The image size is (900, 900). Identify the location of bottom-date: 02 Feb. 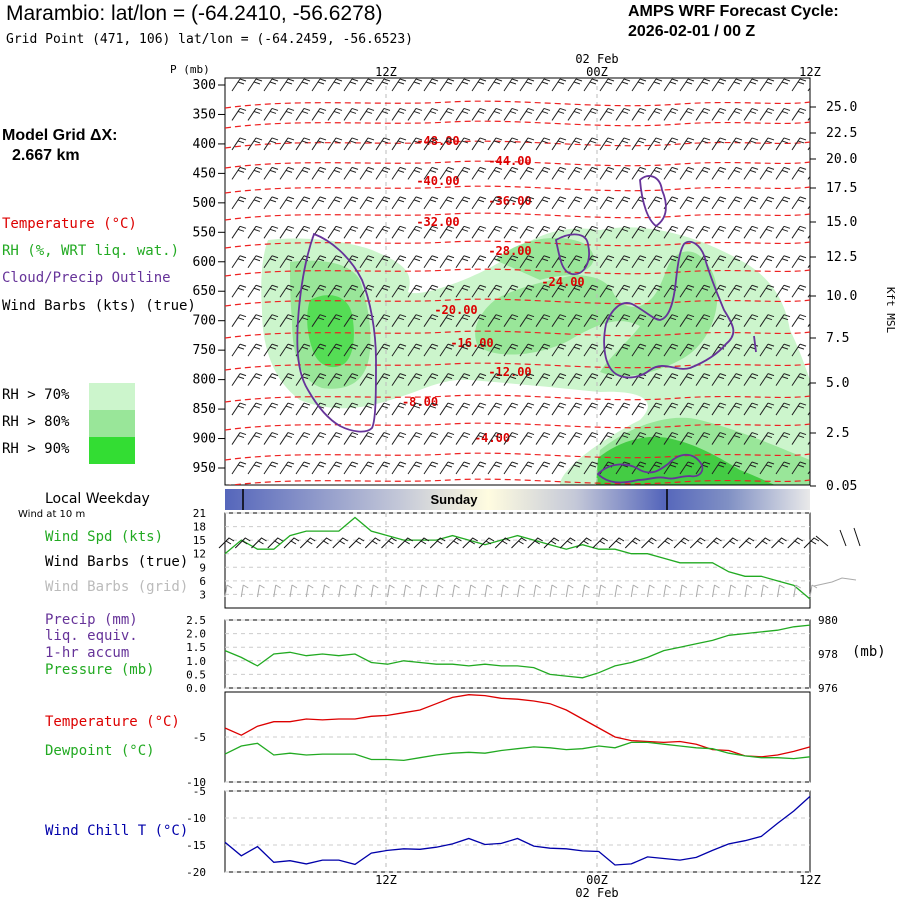
(596, 893).